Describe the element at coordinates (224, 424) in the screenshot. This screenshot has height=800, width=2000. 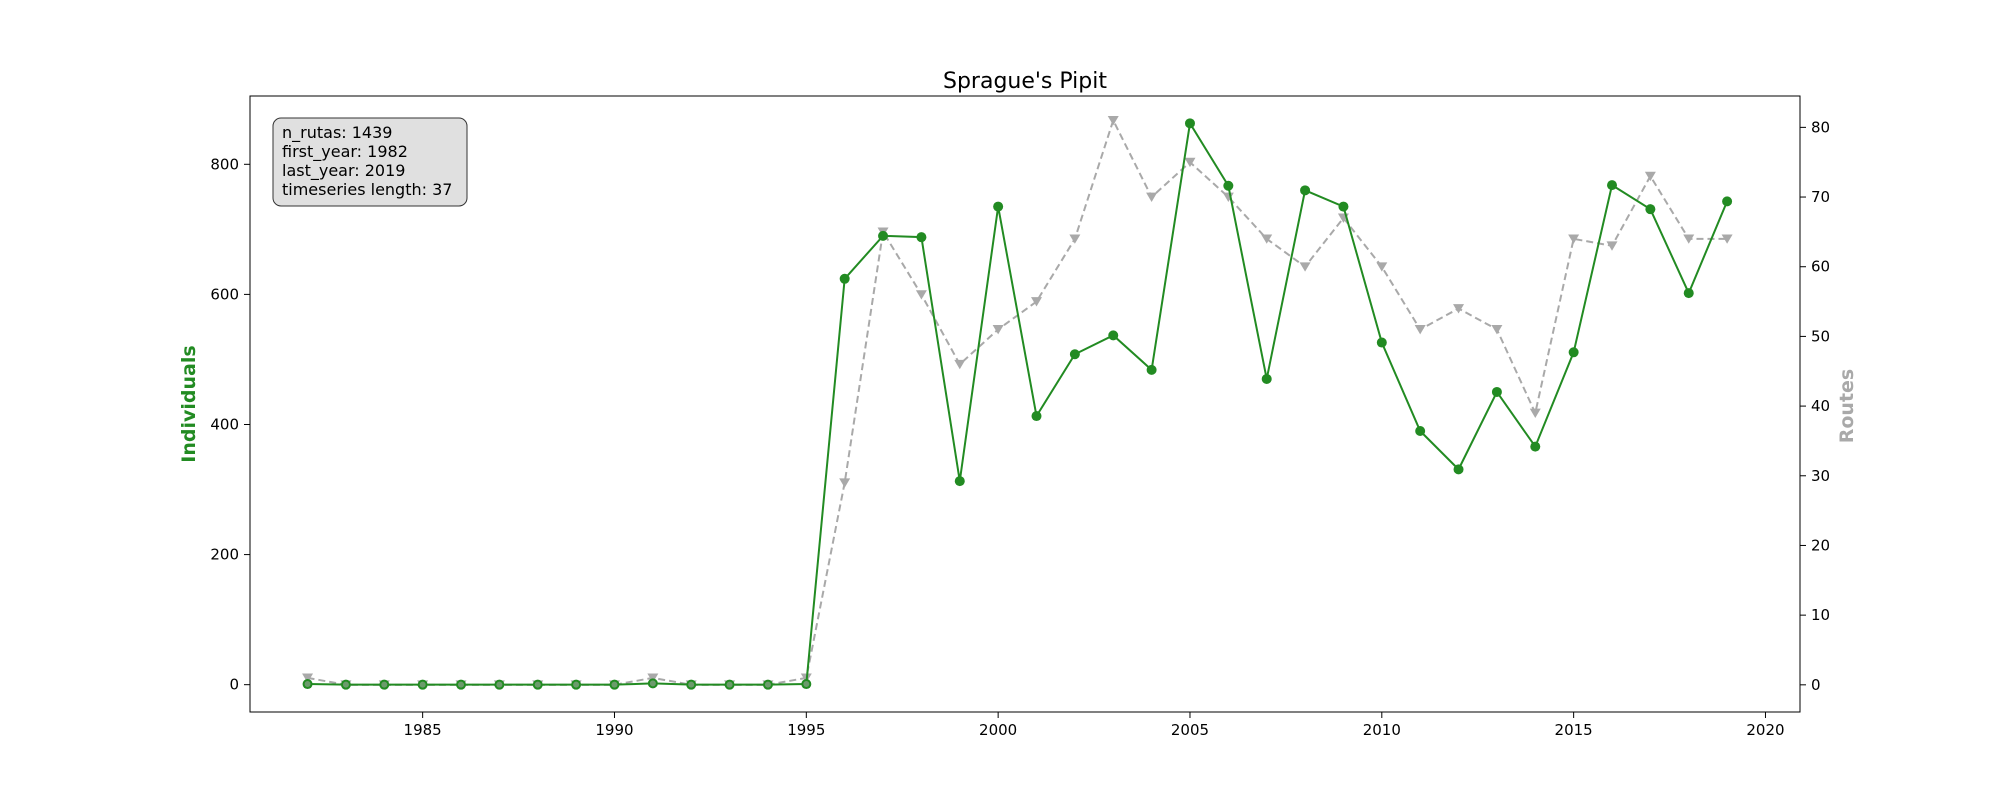
I see `y-left-tick-label: 400` at that location.